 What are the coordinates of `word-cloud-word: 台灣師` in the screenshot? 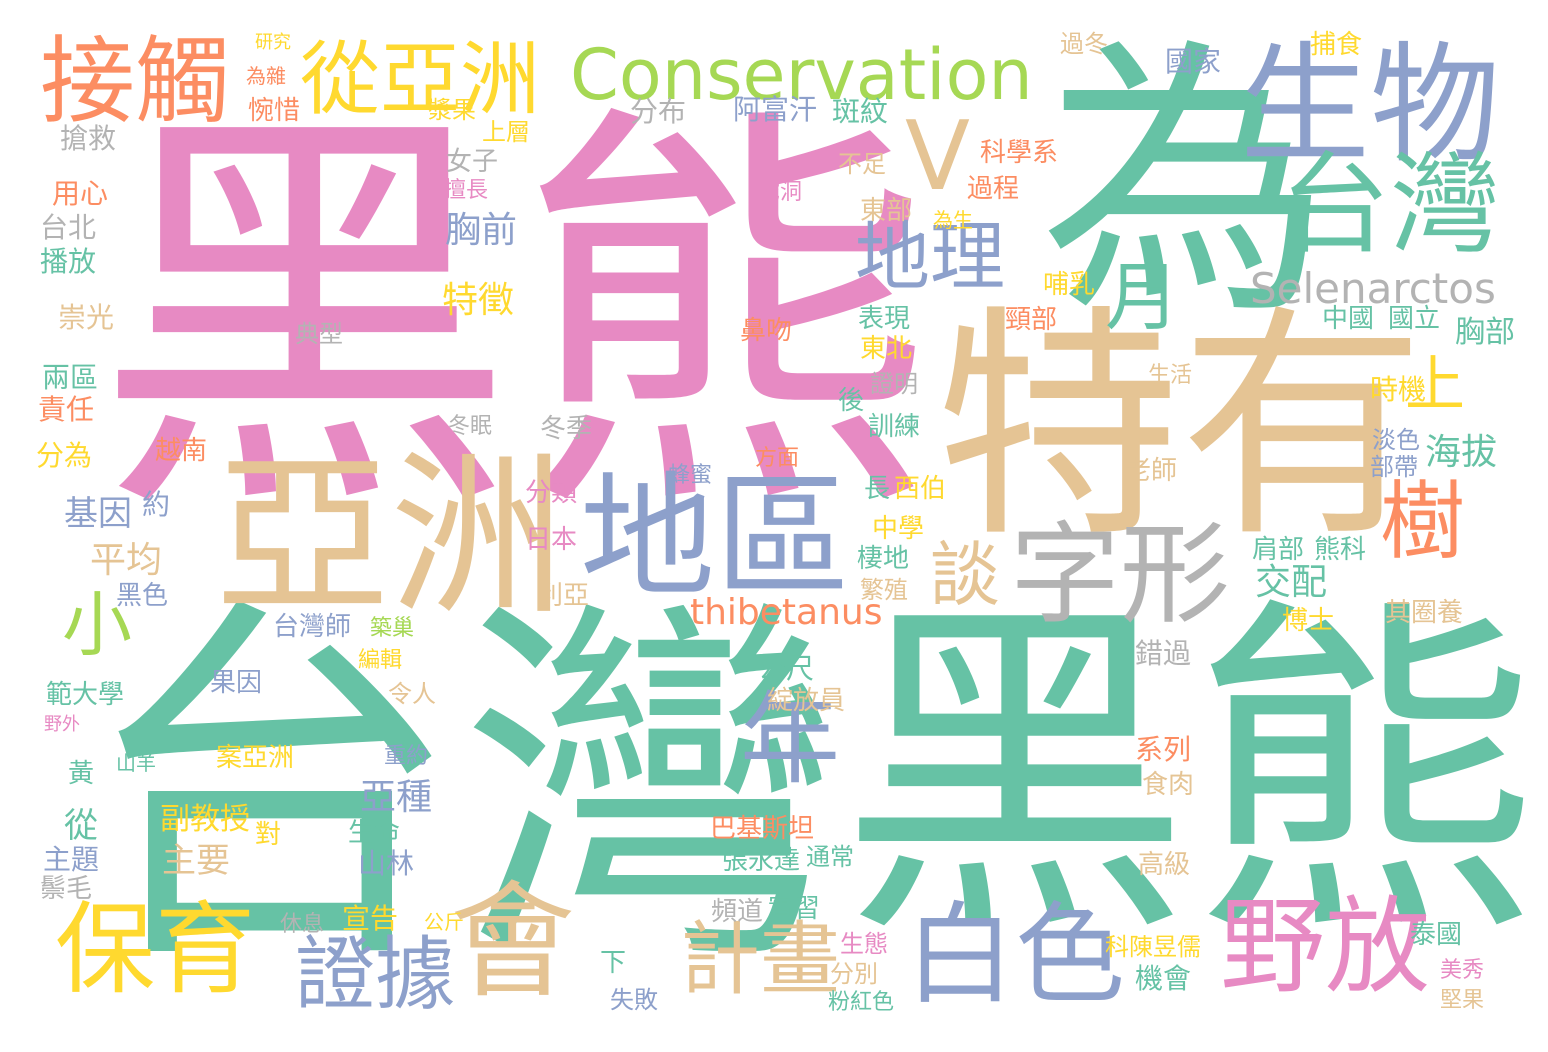 It's located at (312, 627).